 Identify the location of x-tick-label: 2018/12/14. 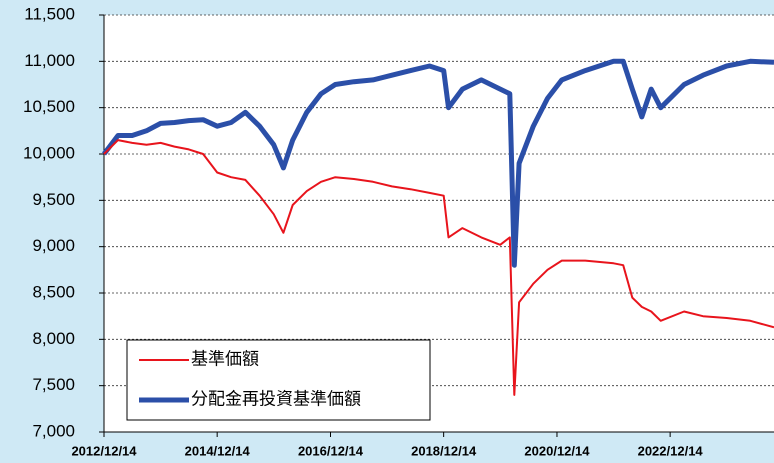
(444, 450).